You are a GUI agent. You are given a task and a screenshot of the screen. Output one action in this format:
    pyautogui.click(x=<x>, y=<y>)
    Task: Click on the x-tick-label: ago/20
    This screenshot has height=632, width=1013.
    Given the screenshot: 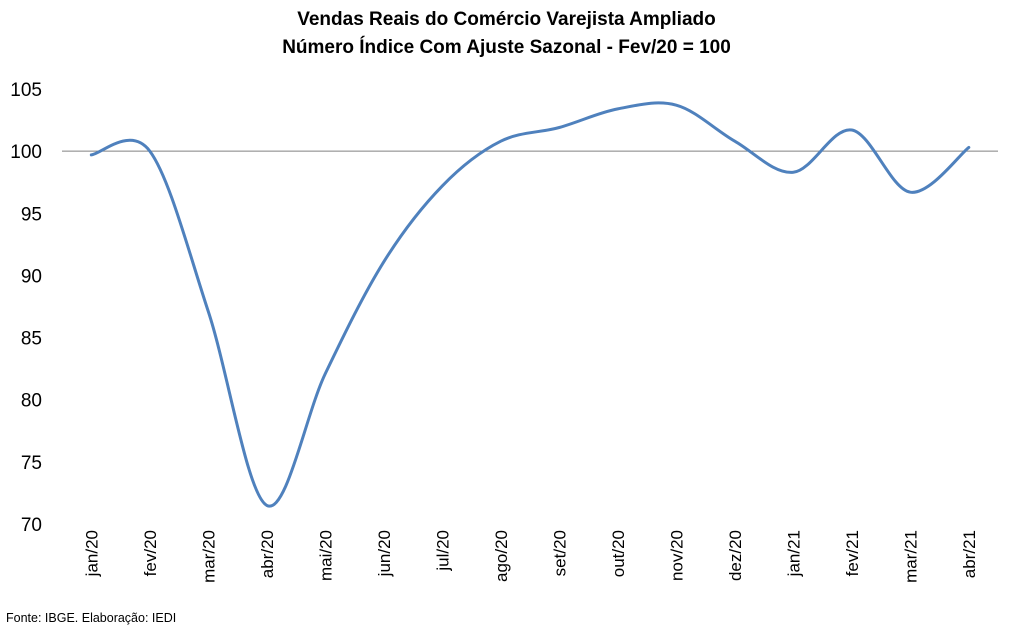 What is the action you would take?
    pyautogui.click(x=501, y=556)
    